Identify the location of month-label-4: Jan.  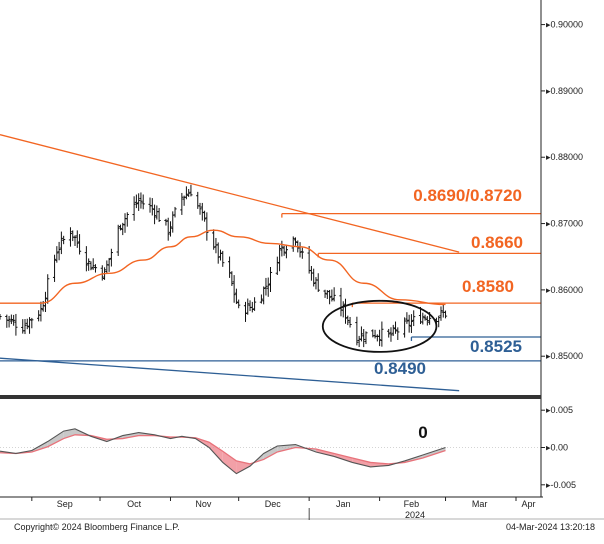
(343, 504).